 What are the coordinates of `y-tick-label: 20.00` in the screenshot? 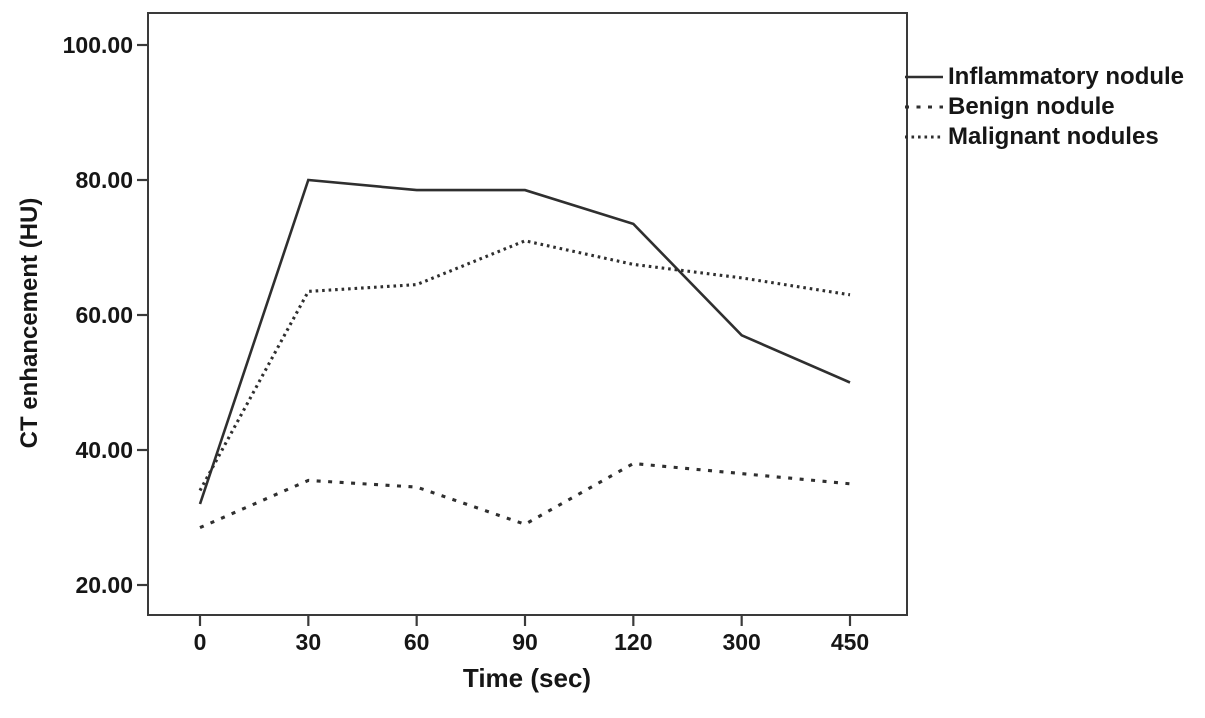 It's located at (104, 585).